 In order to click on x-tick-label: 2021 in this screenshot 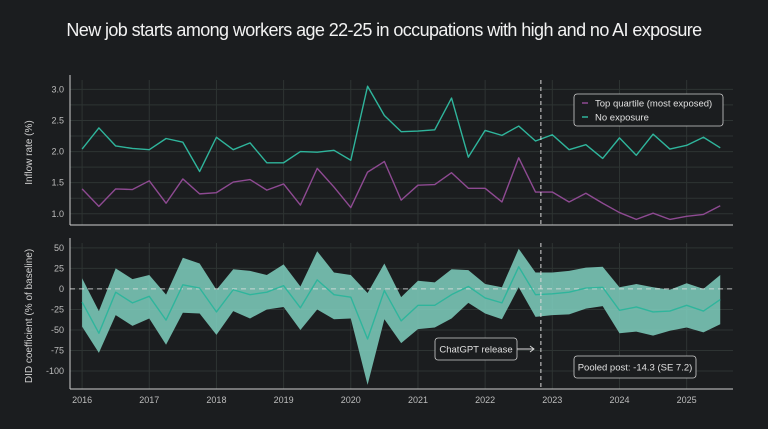, I will do `click(418, 400)`.